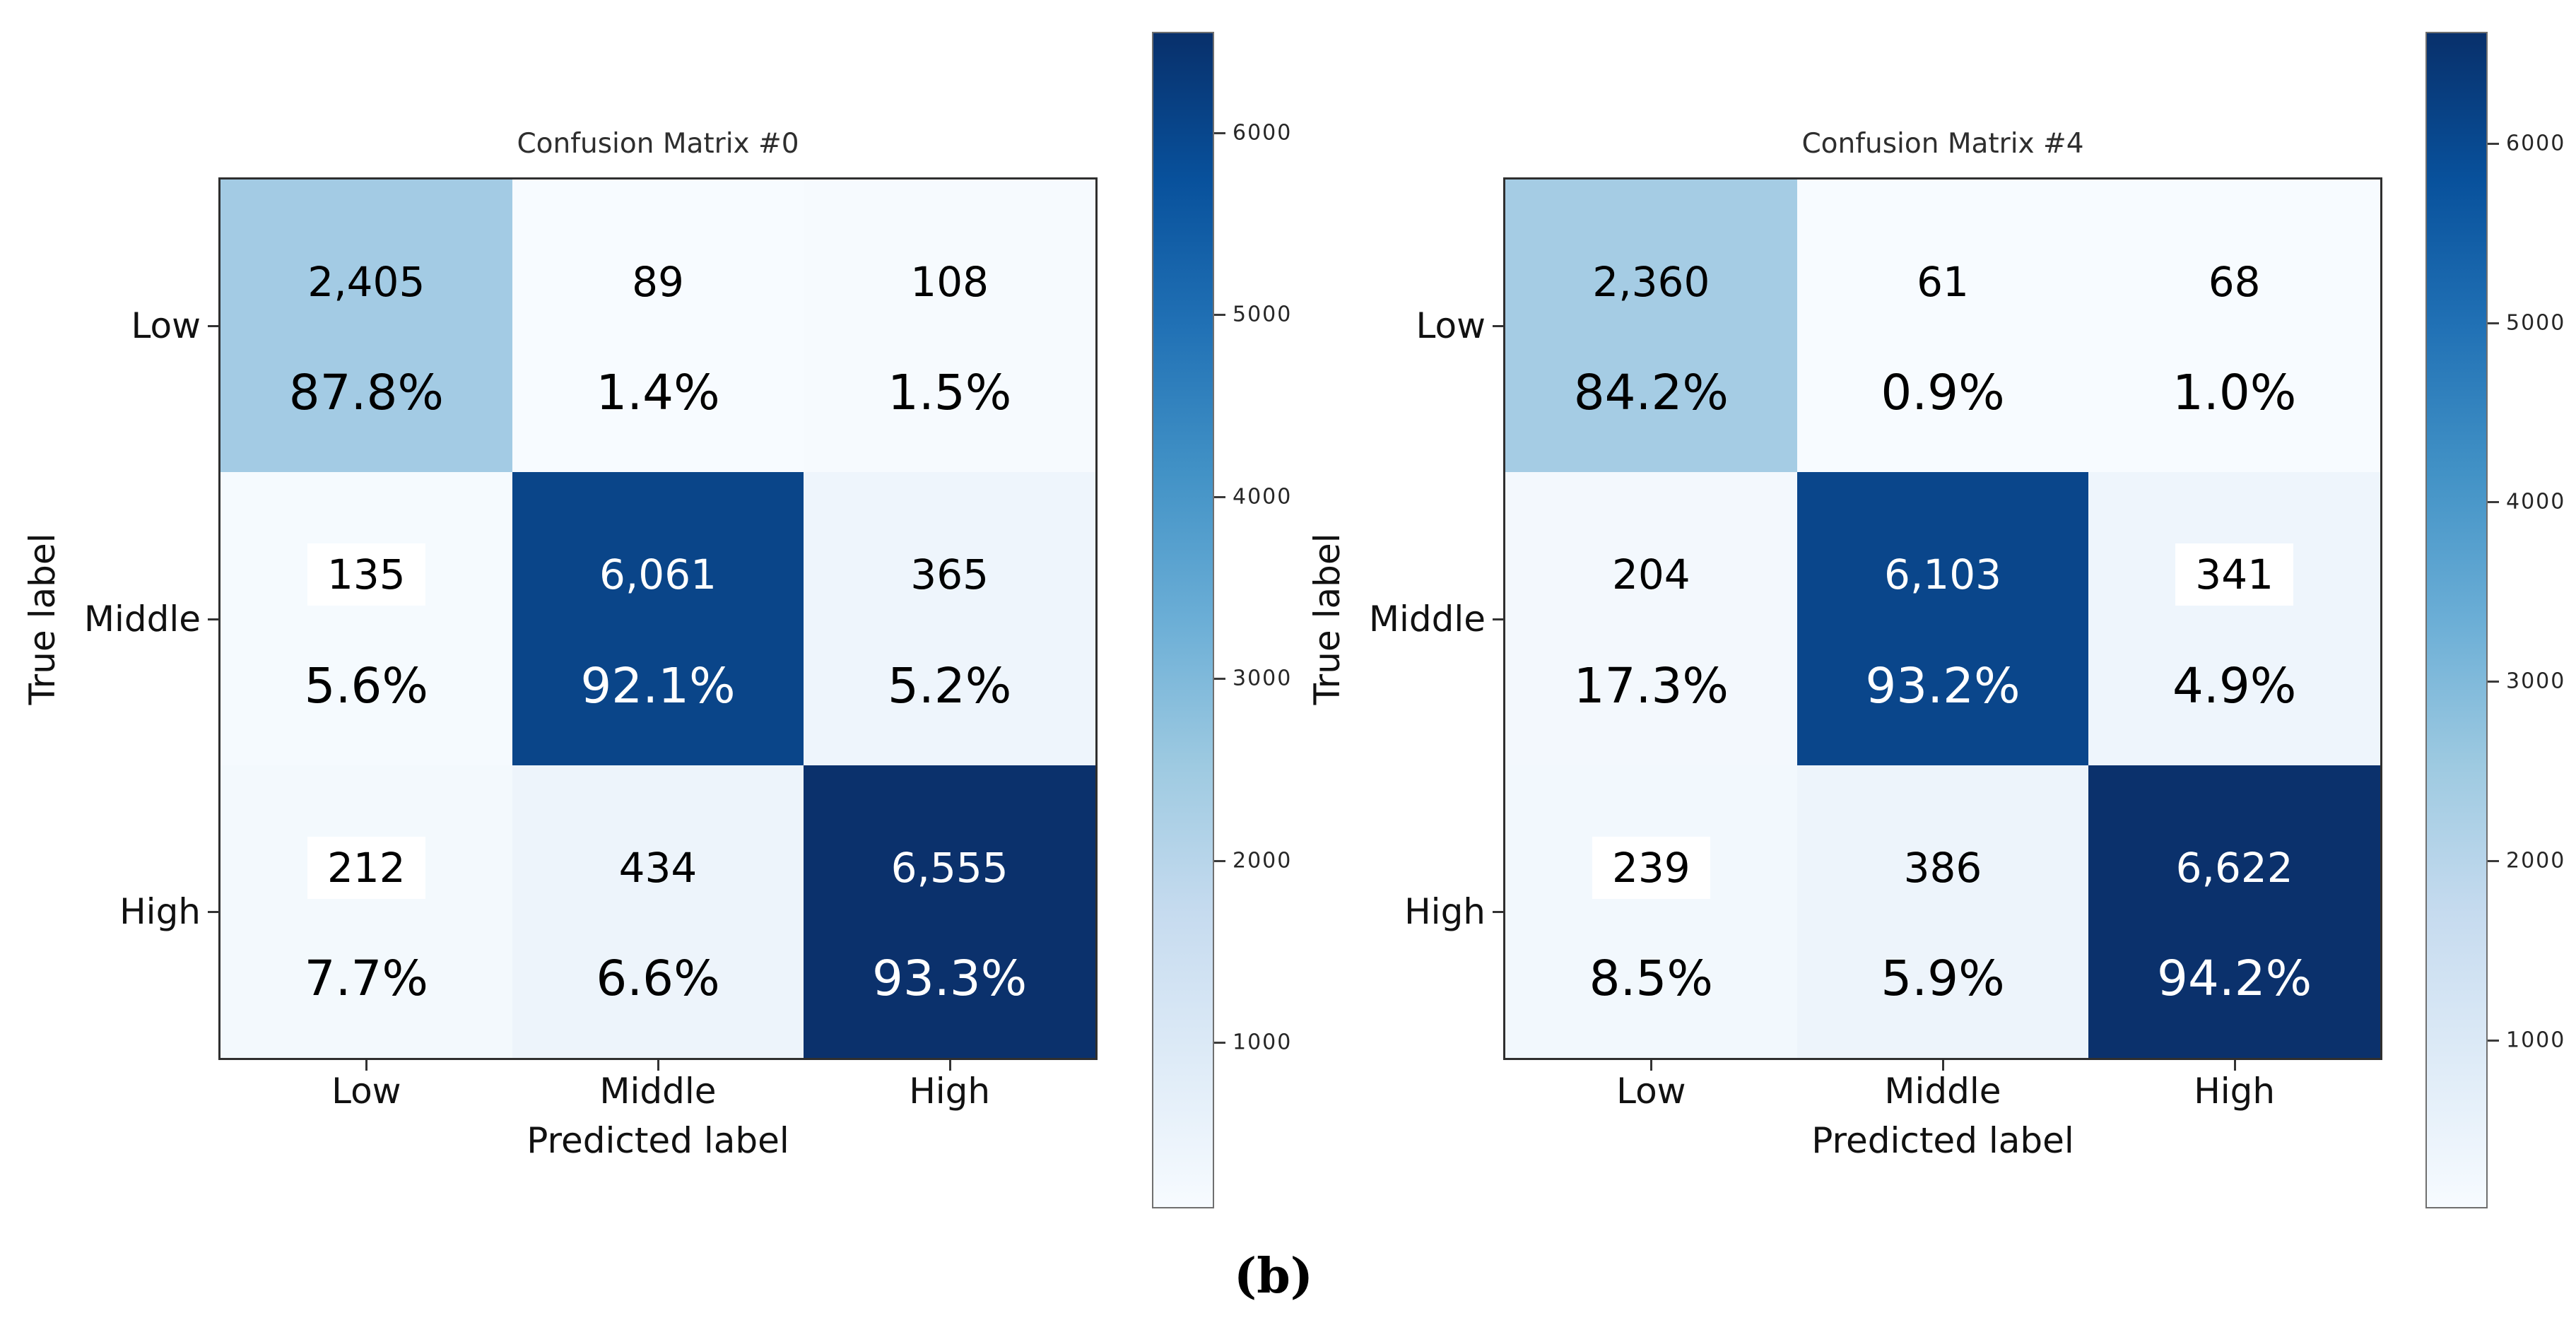 This screenshot has height=1342, width=2576. Describe the element at coordinates (658, 282) in the screenshot. I see `cell-count: 89` at that location.